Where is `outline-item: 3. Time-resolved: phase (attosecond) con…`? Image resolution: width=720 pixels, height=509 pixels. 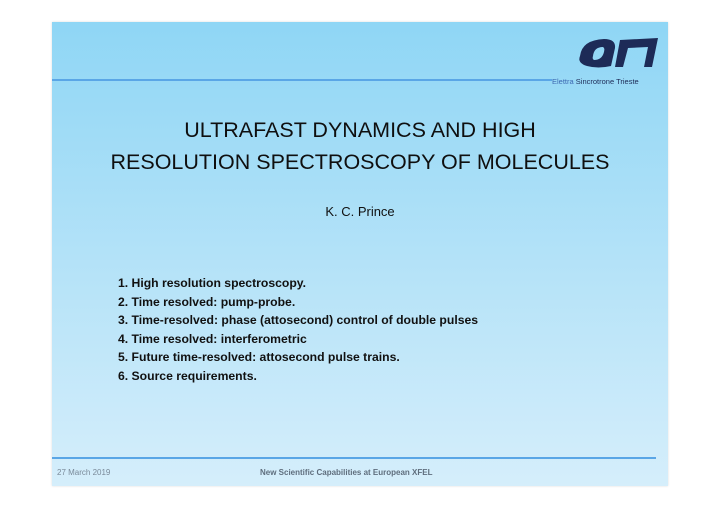 outline-item: 3. Time-resolved: phase (attosecond) con… is located at coordinates (298, 320).